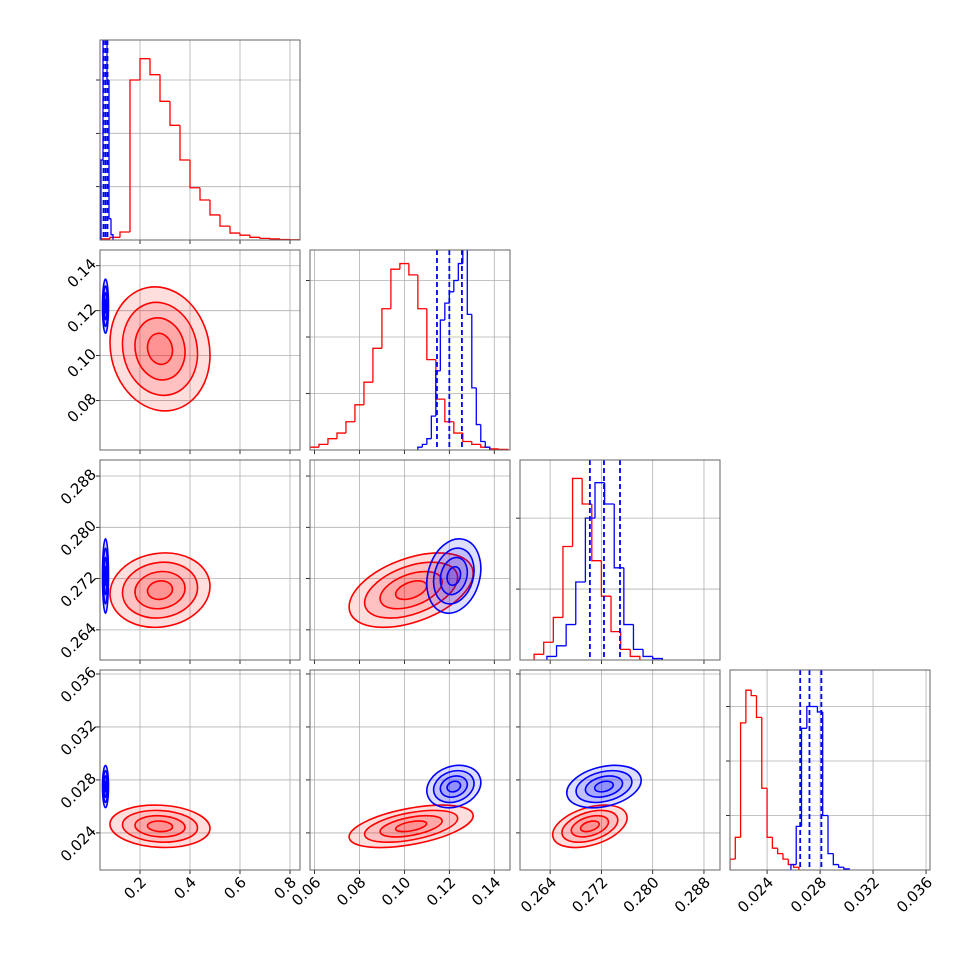 The image size is (970, 970). I want to click on x-tick-label: 0.14, so click(486, 891).